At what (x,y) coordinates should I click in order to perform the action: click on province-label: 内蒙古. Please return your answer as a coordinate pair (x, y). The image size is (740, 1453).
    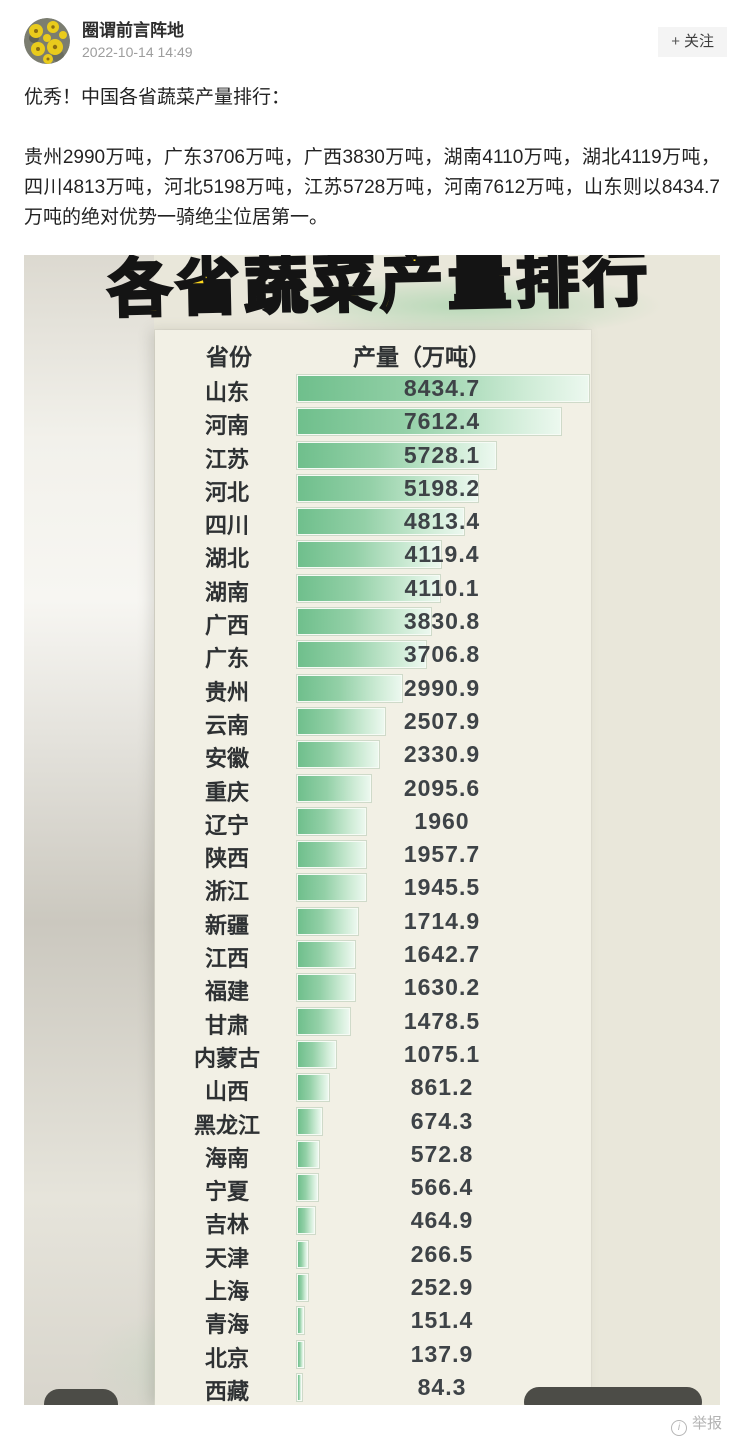
    Looking at the image, I should click on (226, 1058).